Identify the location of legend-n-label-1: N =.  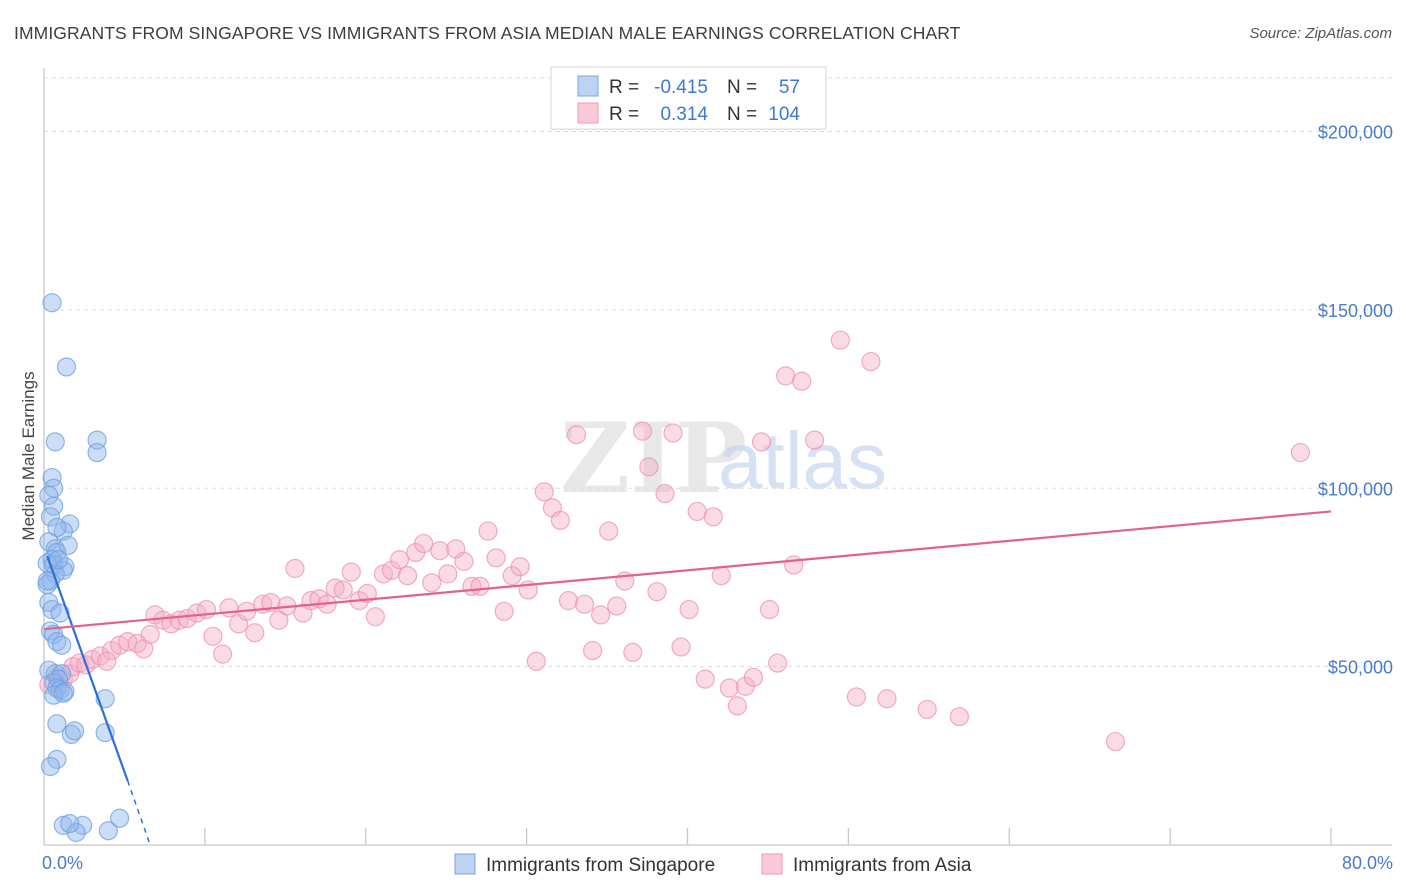
(742, 87).